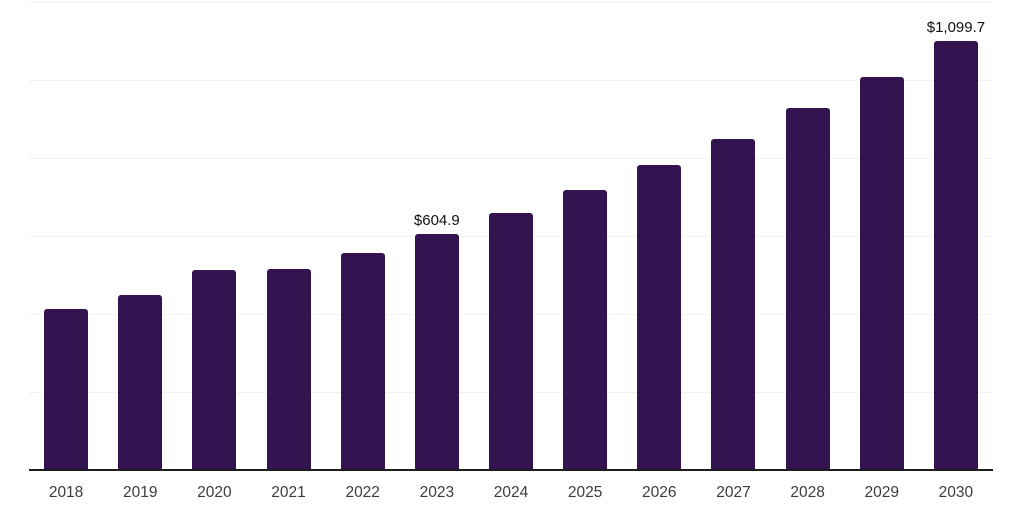 This screenshot has width=1024, height=512. Describe the element at coordinates (511, 470) in the screenshot. I see `x-axis-line` at that location.